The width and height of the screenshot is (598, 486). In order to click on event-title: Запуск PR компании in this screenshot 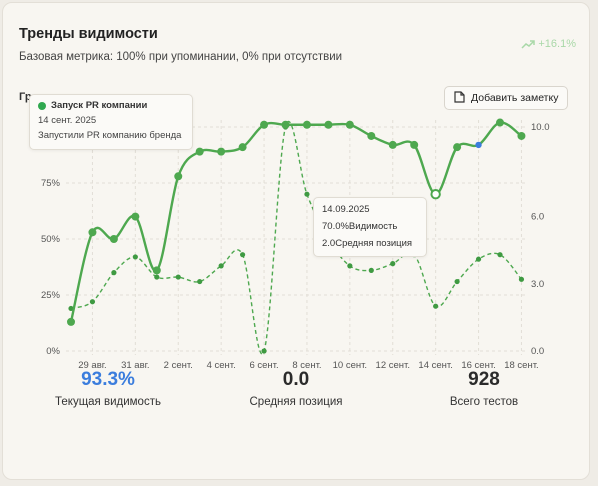, I will do `click(99, 105)`.